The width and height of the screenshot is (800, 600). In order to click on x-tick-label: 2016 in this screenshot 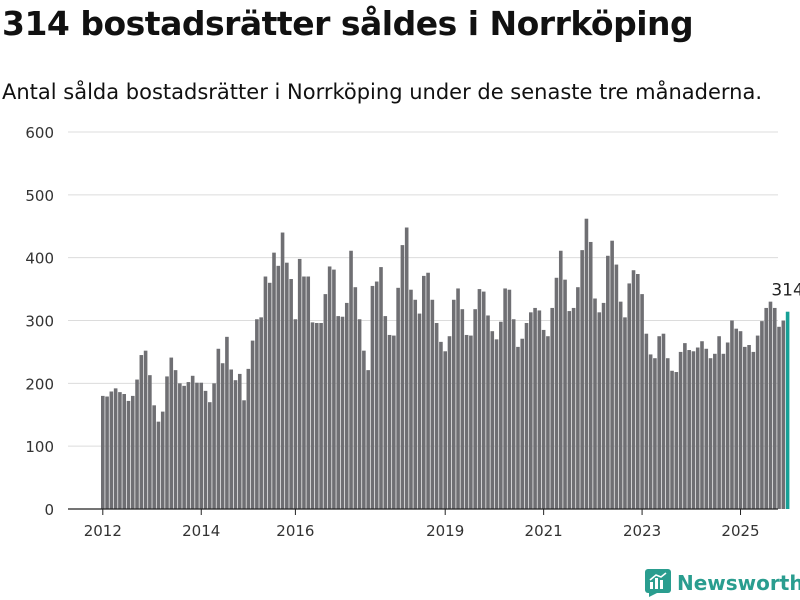, I will do `click(295, 531)`.